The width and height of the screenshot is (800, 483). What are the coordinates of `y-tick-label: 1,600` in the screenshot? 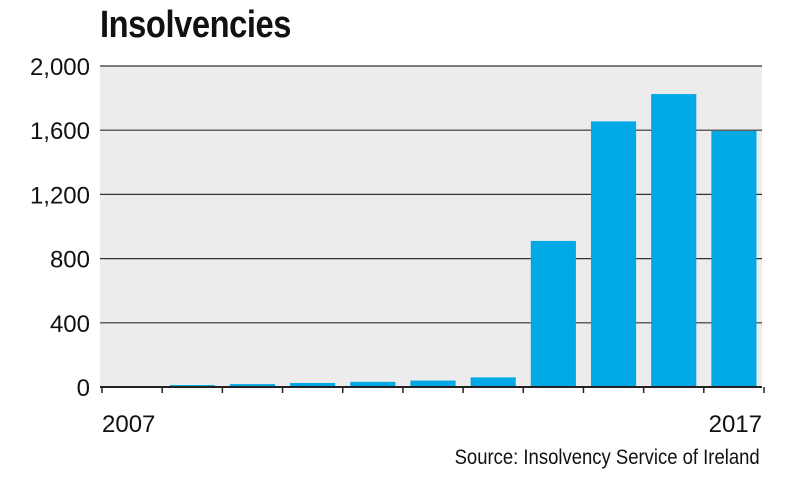 It's located at (60, 131).